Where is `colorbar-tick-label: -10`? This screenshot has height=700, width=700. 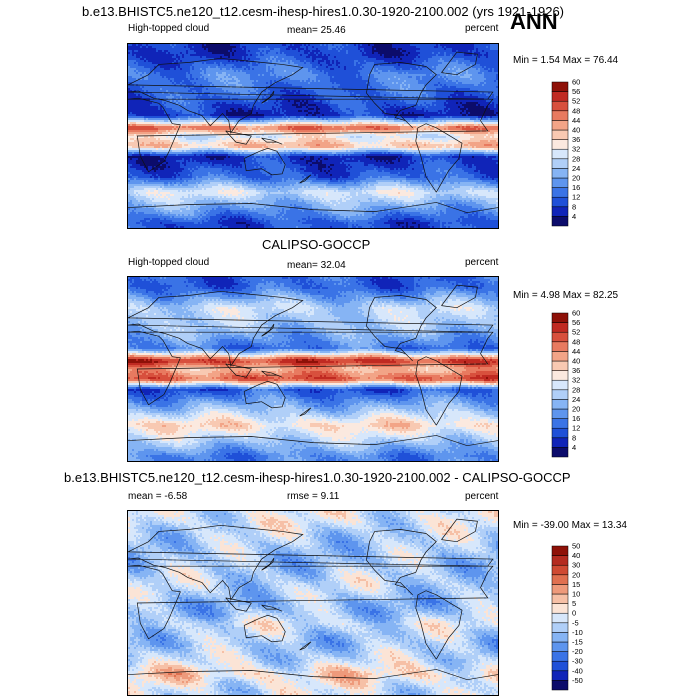 colorbar-tick-label: -10 is located at coordinates (577, 632).